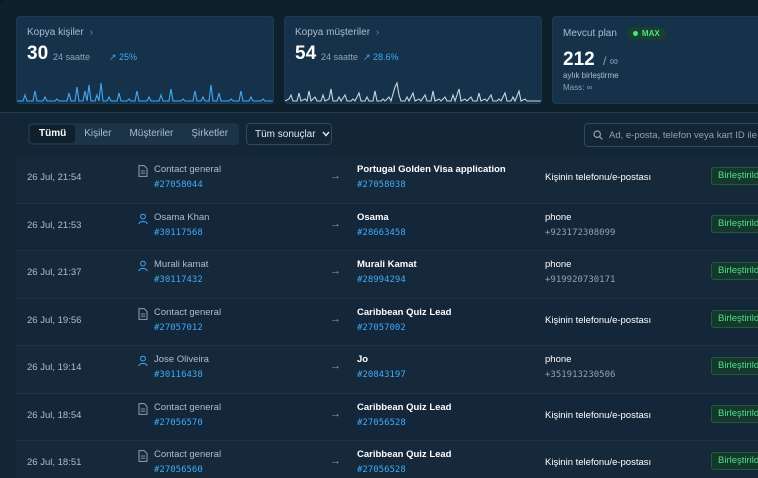 The height and width of the screenshot is (478, 758). I want to click on source-id-link: #27057012, so click(178, 327).